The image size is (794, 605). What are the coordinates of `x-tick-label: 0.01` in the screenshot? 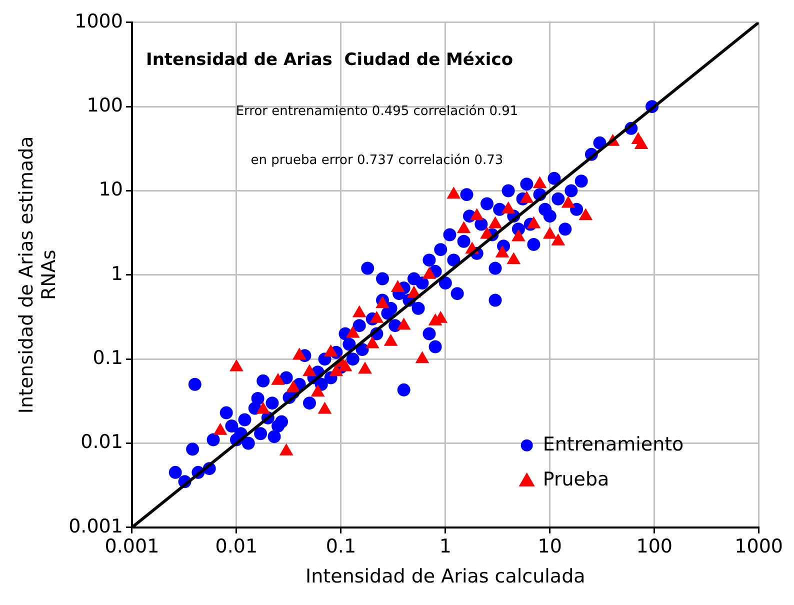 It's located at (236, 547).